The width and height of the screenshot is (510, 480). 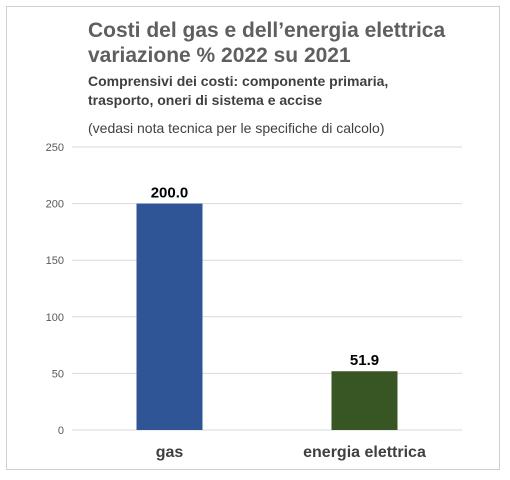 What do you see at coordinates (170, 452) in the screenshot?
I see `x-category-label: gas` at bounding box center [170, 452].